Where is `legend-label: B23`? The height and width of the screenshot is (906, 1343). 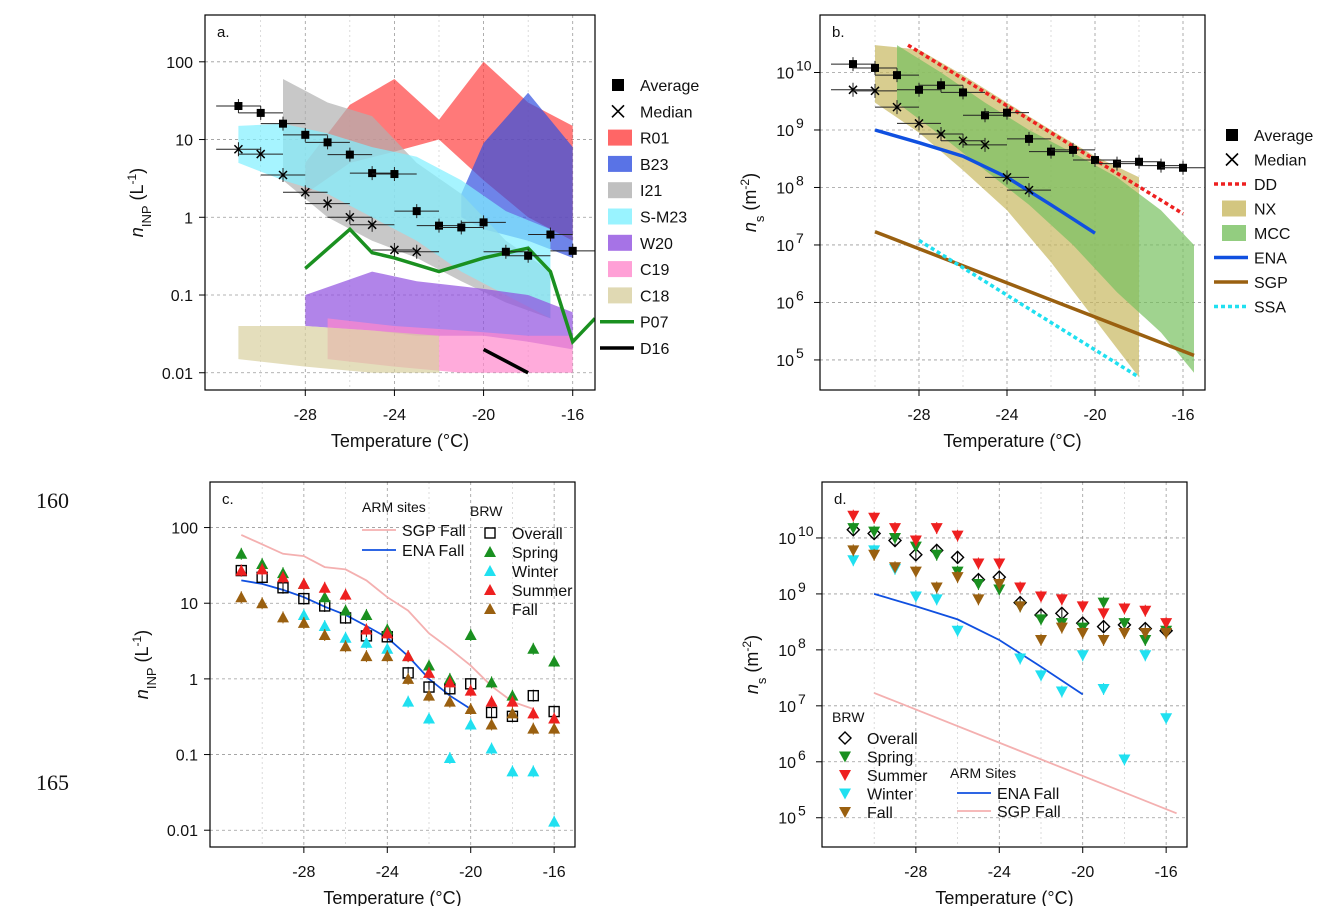 legend-label: B23 is located at coordinates (654, 165).